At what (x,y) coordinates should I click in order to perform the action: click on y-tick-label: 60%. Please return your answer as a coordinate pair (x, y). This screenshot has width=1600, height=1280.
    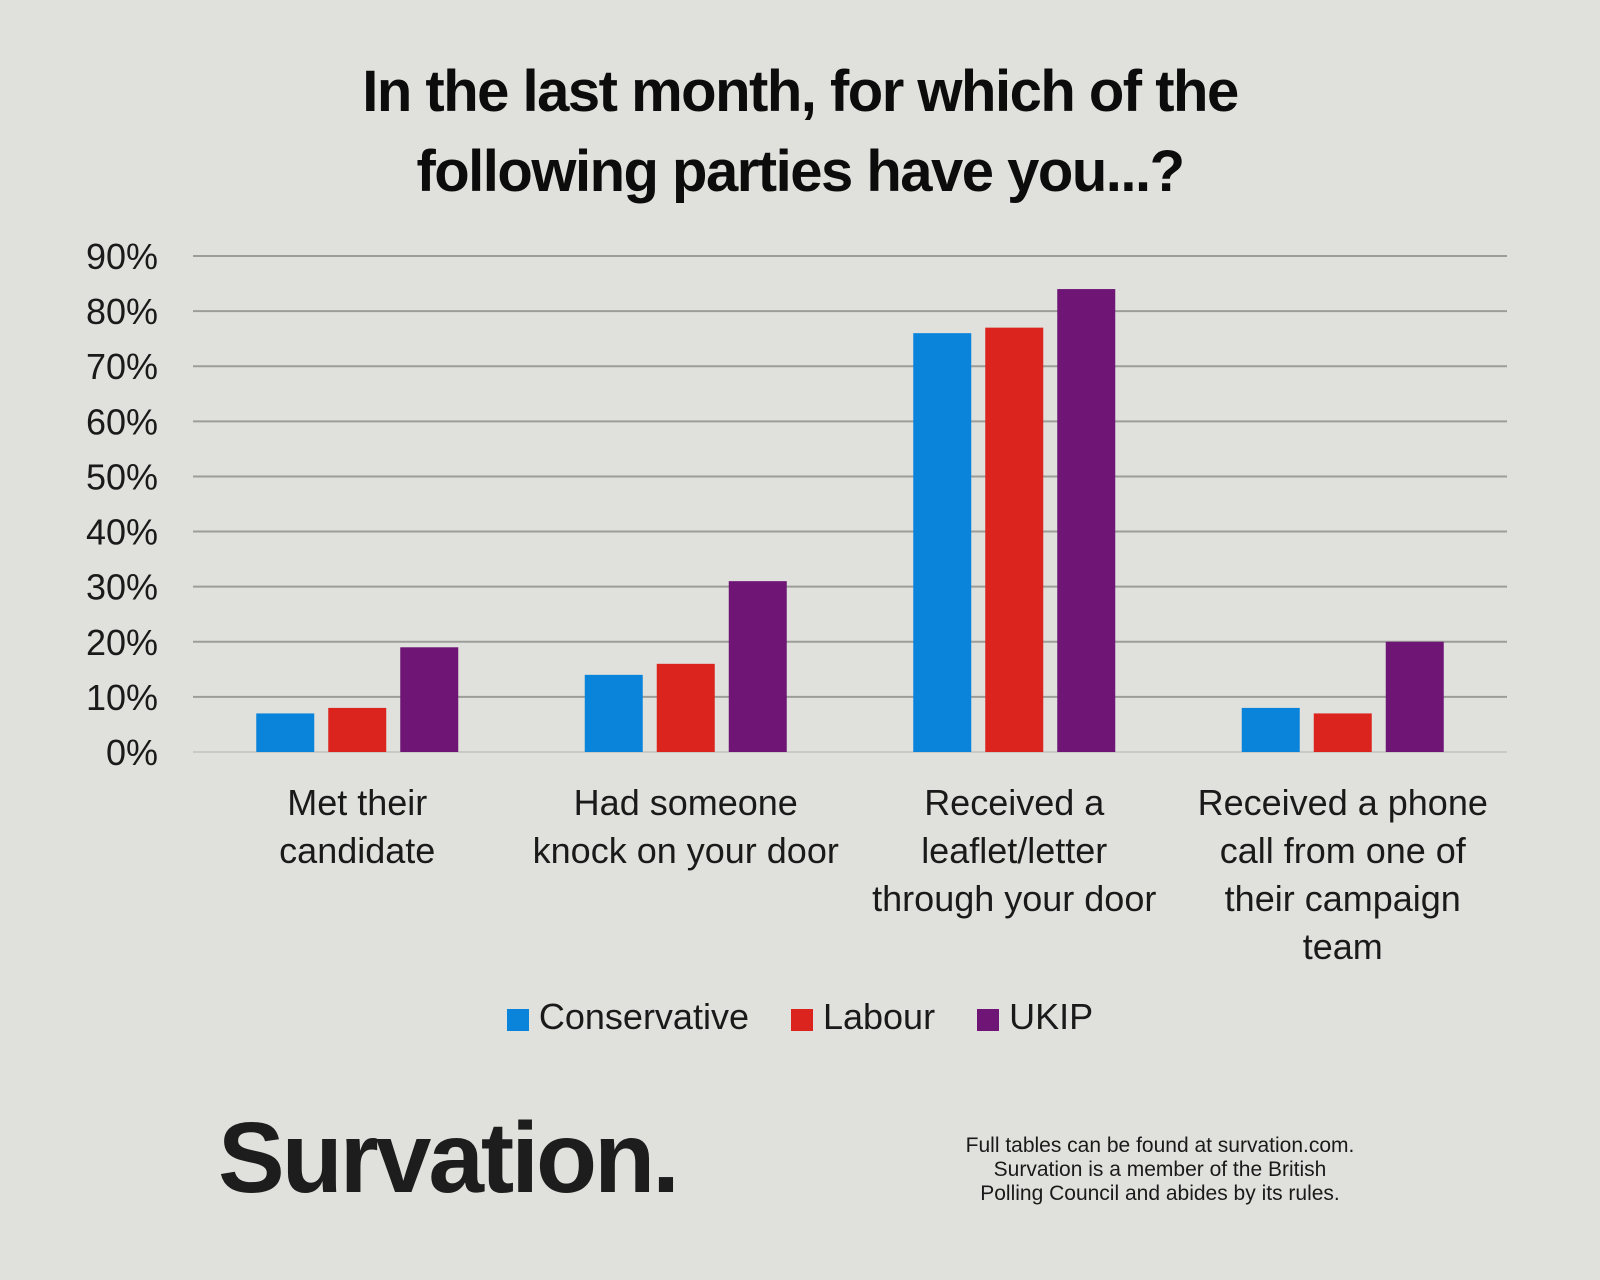
    Looking at the image, I should click on (122, 421).